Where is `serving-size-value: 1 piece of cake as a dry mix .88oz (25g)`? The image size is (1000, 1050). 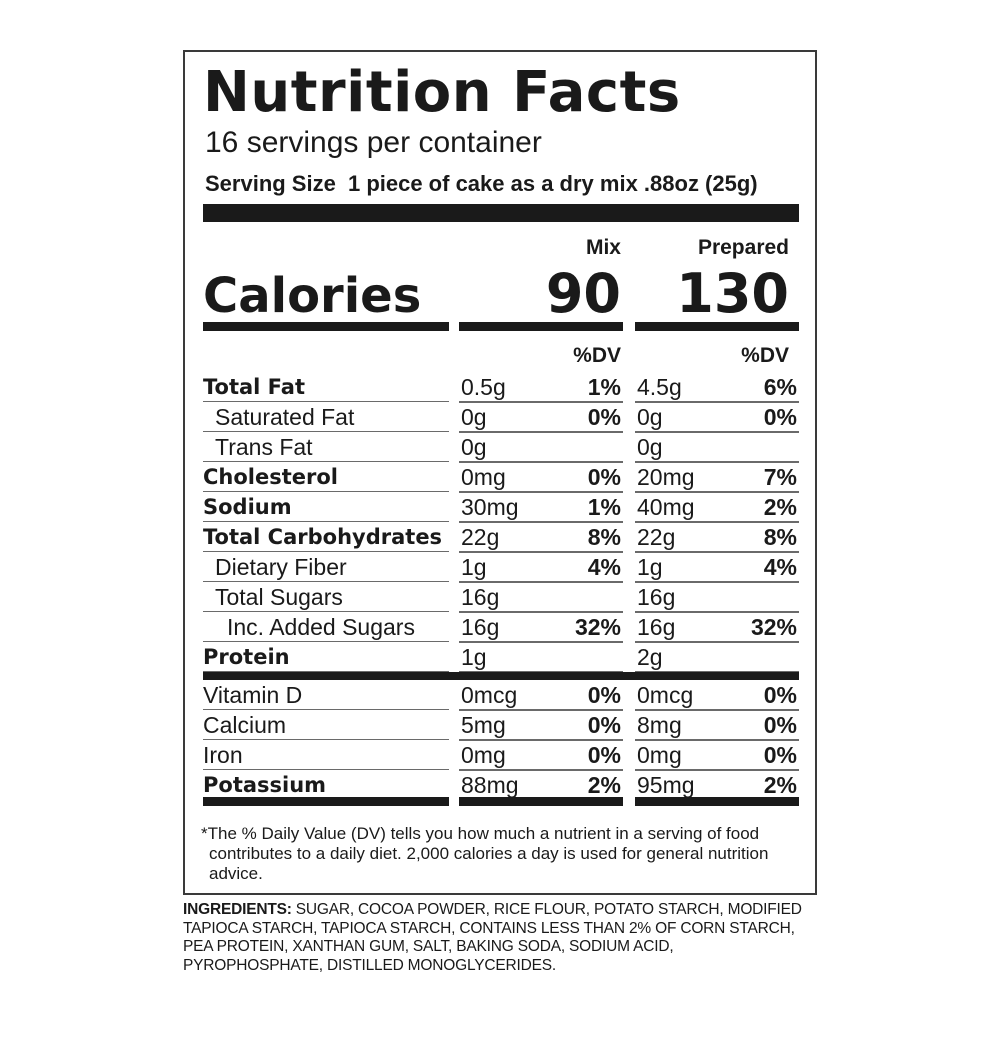 serving-size-value: 1 piece of cake as a dry mix .88oz (25g) is located at coordinates (552, 183).